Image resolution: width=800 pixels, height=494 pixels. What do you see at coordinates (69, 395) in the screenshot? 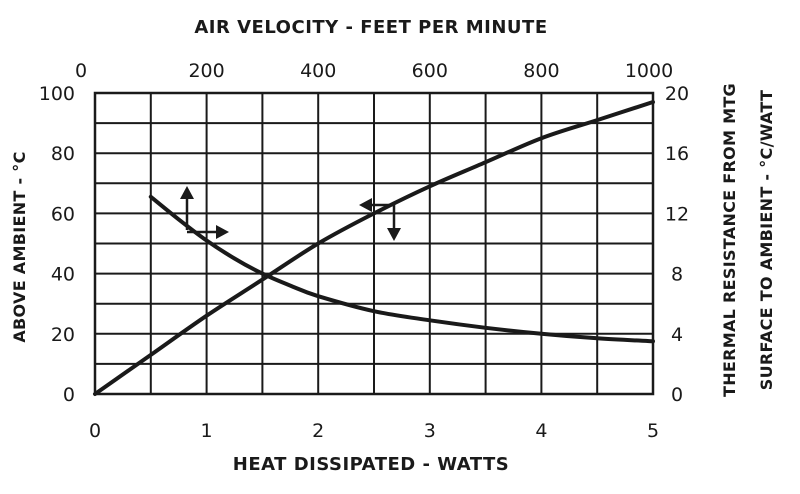
I see `y-tick-label: 0` at bounding box center [69, 395].